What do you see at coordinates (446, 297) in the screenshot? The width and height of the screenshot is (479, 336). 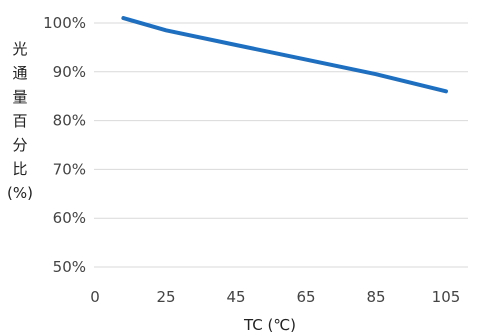 I see `x-tick-label: 105` at bounding box center [446, 297].